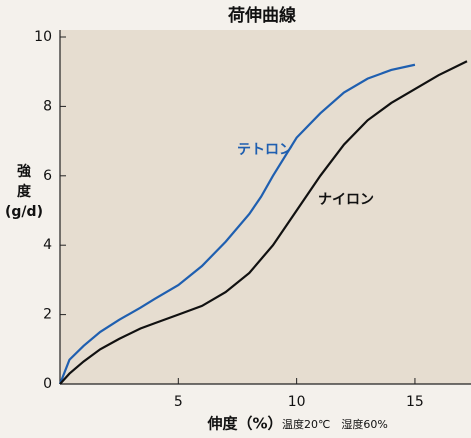 The height and width of the screenshot is (438, 471). I want to click on y-axis-label: 度, so click(24, 191).